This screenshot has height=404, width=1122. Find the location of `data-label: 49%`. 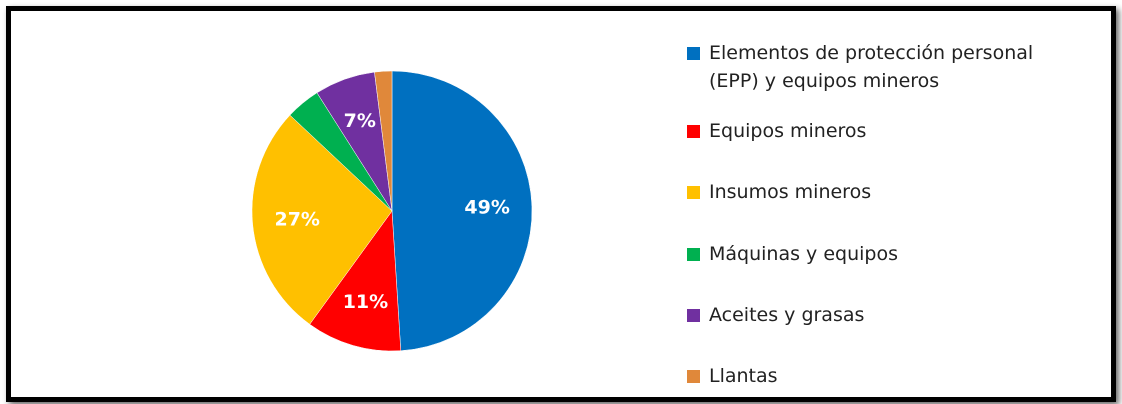

data-label: 49% is located at coordinates (486, 208).